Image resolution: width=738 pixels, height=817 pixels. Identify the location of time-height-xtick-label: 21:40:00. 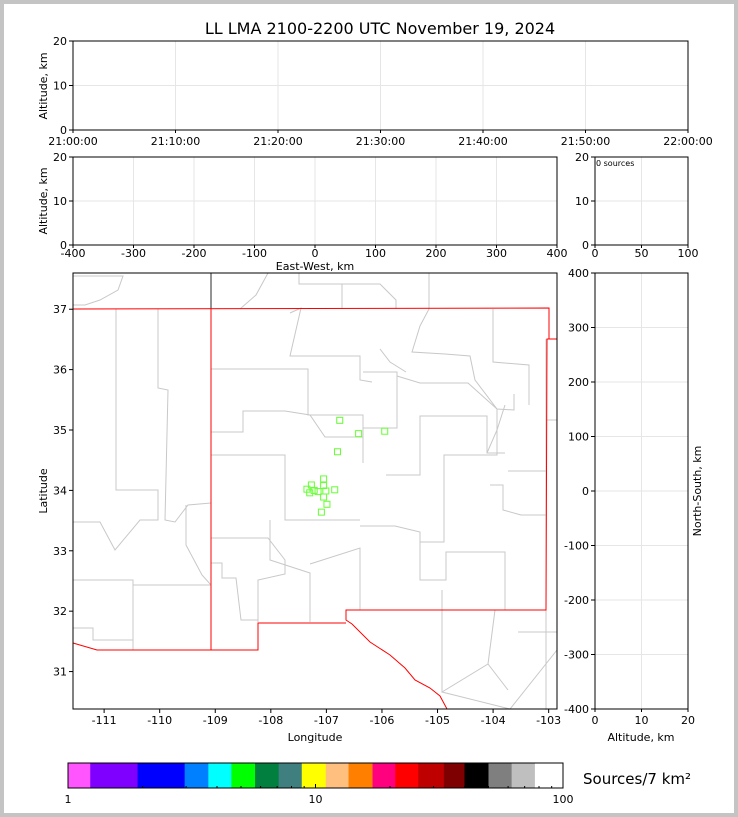
(482, 141).